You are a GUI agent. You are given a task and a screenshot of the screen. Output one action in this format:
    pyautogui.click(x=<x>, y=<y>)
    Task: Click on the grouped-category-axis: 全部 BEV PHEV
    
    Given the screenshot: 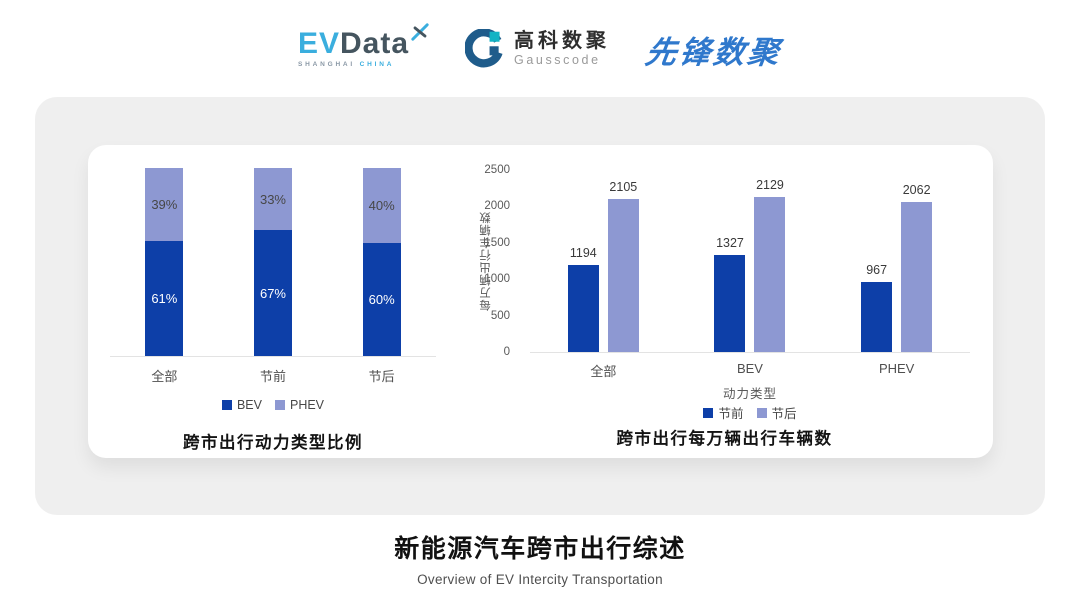 What is the action you would take?
    pyautogui.click(x=750, y=370)
    